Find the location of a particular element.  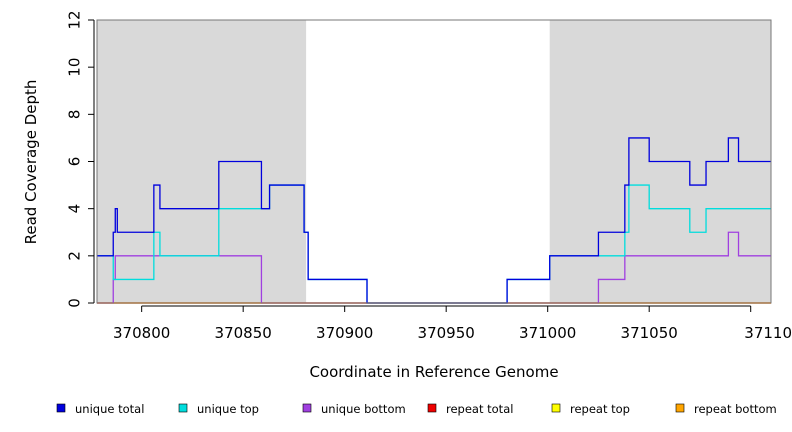

y-tick-label: 2 is located at coordinates (75, 256).